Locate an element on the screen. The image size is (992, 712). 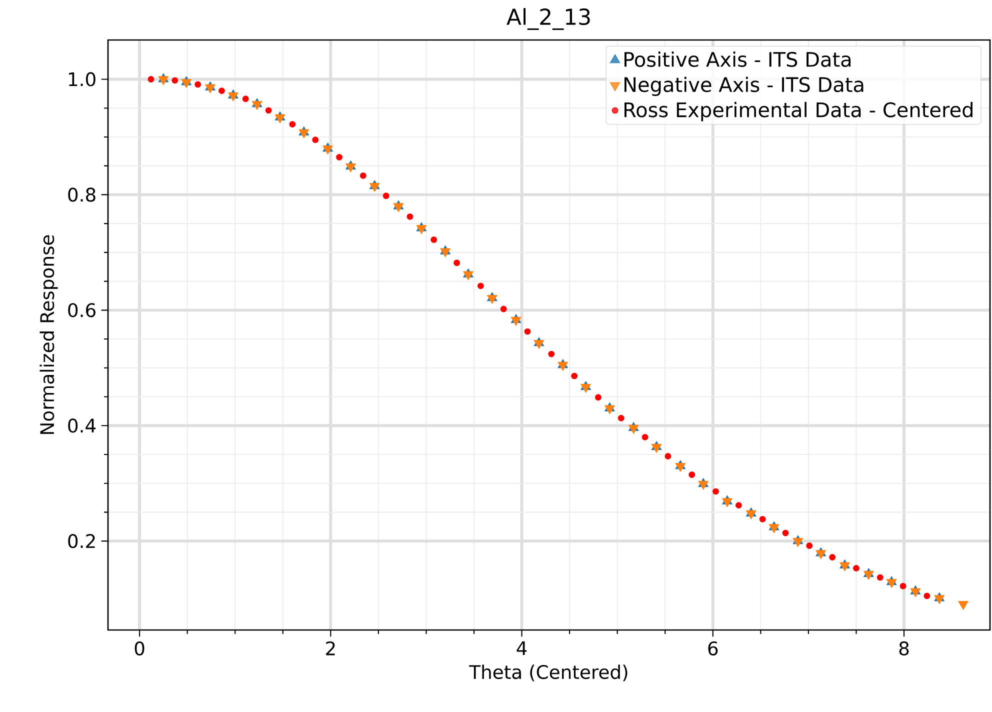
x-tick-label: 8 is located at coordinates (904, 648).